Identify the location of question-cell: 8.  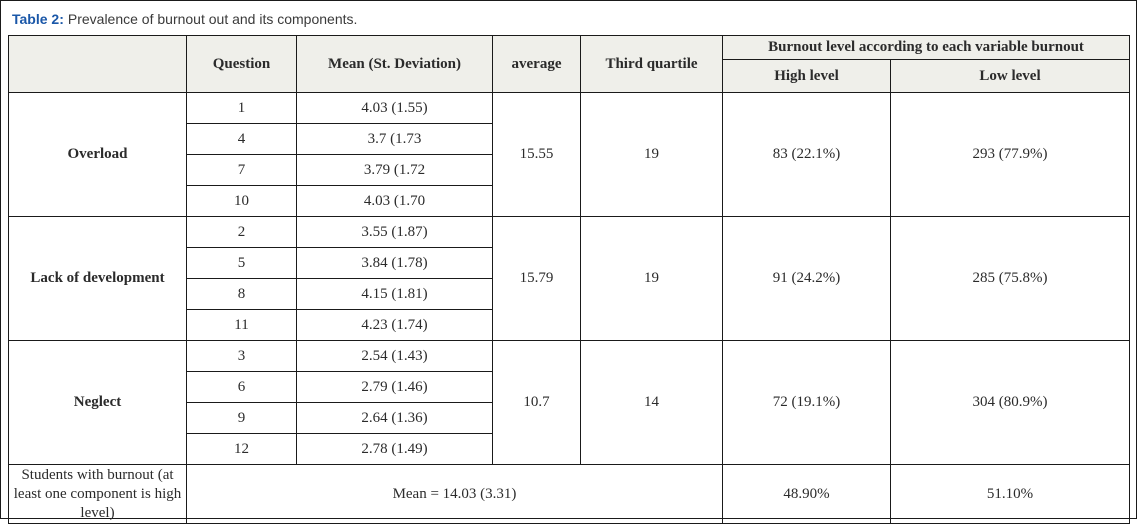
(241, 294).